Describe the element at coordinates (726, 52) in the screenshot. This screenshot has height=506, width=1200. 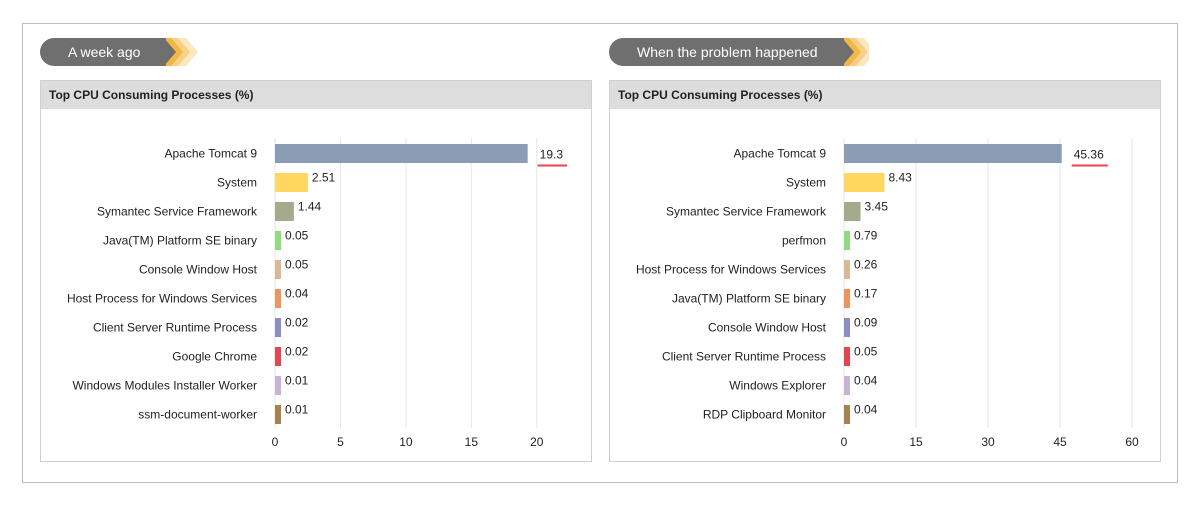
I see `period-tag-label: When the problem happened` at that location.